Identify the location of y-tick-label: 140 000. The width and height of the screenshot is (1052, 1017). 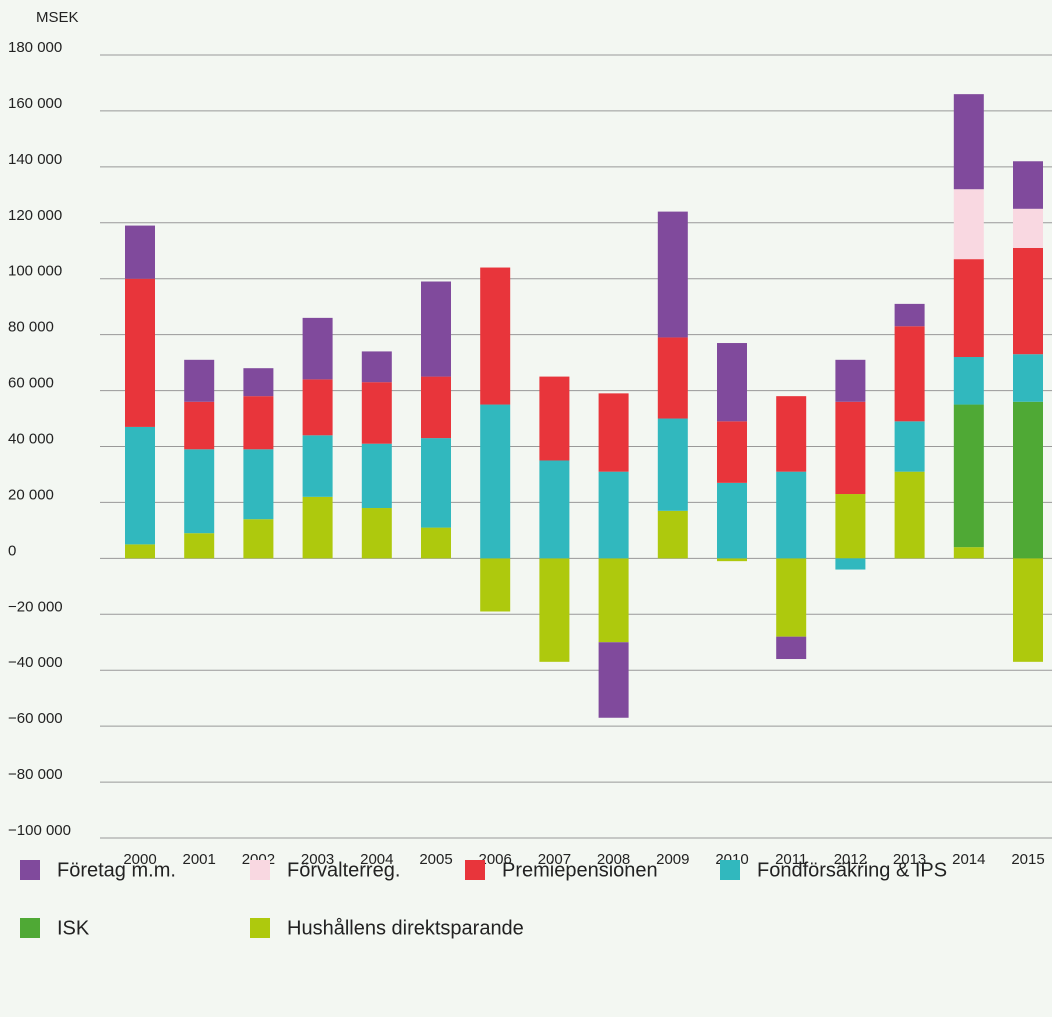
(35, 159).